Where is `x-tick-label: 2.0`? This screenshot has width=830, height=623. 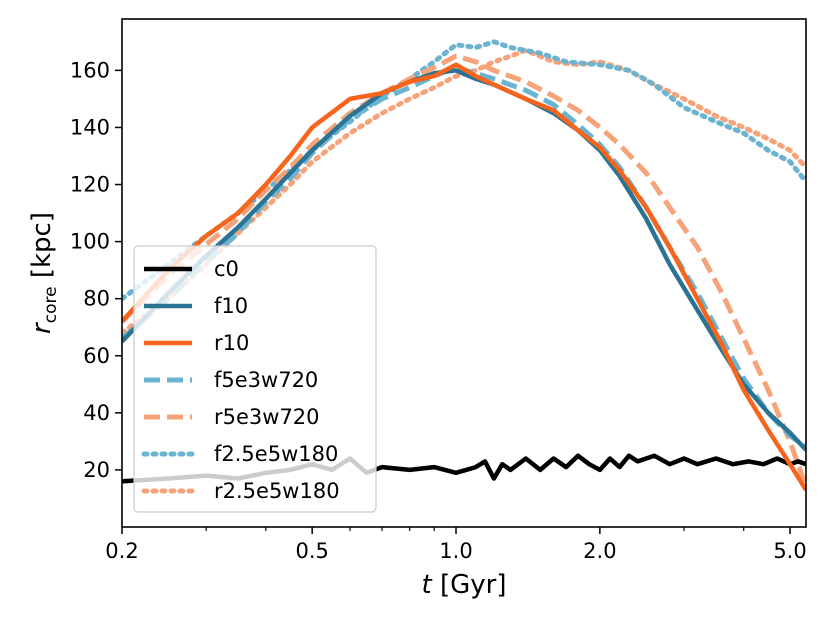 x-tick-label: 2.0 is located at coordinates (599, 551).